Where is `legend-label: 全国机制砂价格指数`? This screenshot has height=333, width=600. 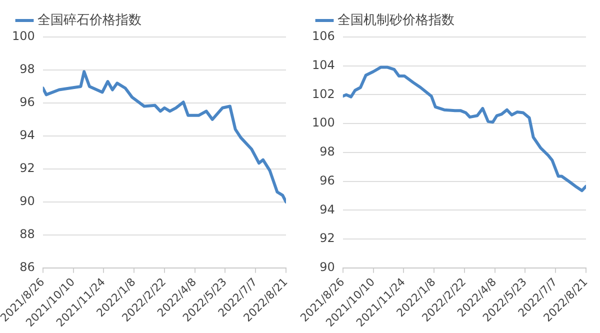 legend-label: 全国机制砂价格指数 is located at coordinates (396, 20).